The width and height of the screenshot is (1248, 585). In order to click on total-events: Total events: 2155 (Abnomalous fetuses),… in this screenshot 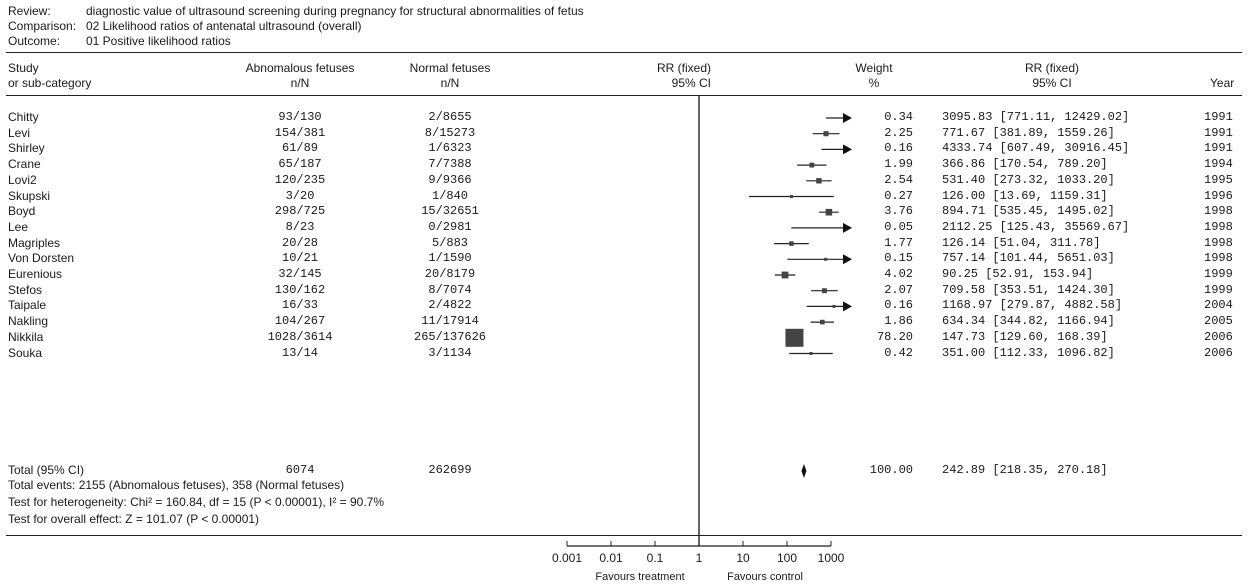, I will do `click(176, 485)`.